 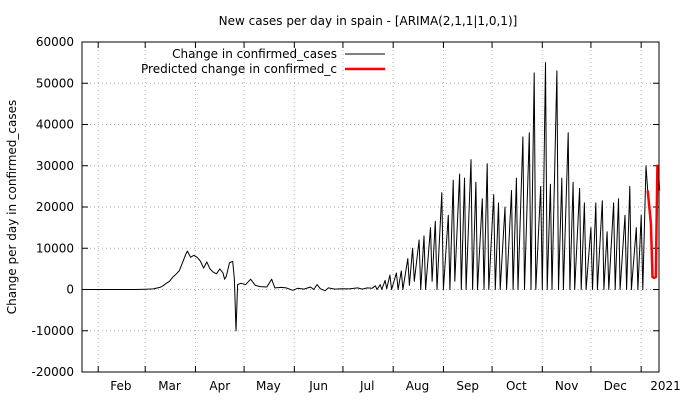 I want to click on x-tick-label: Apr, so click(x=219, y=386).